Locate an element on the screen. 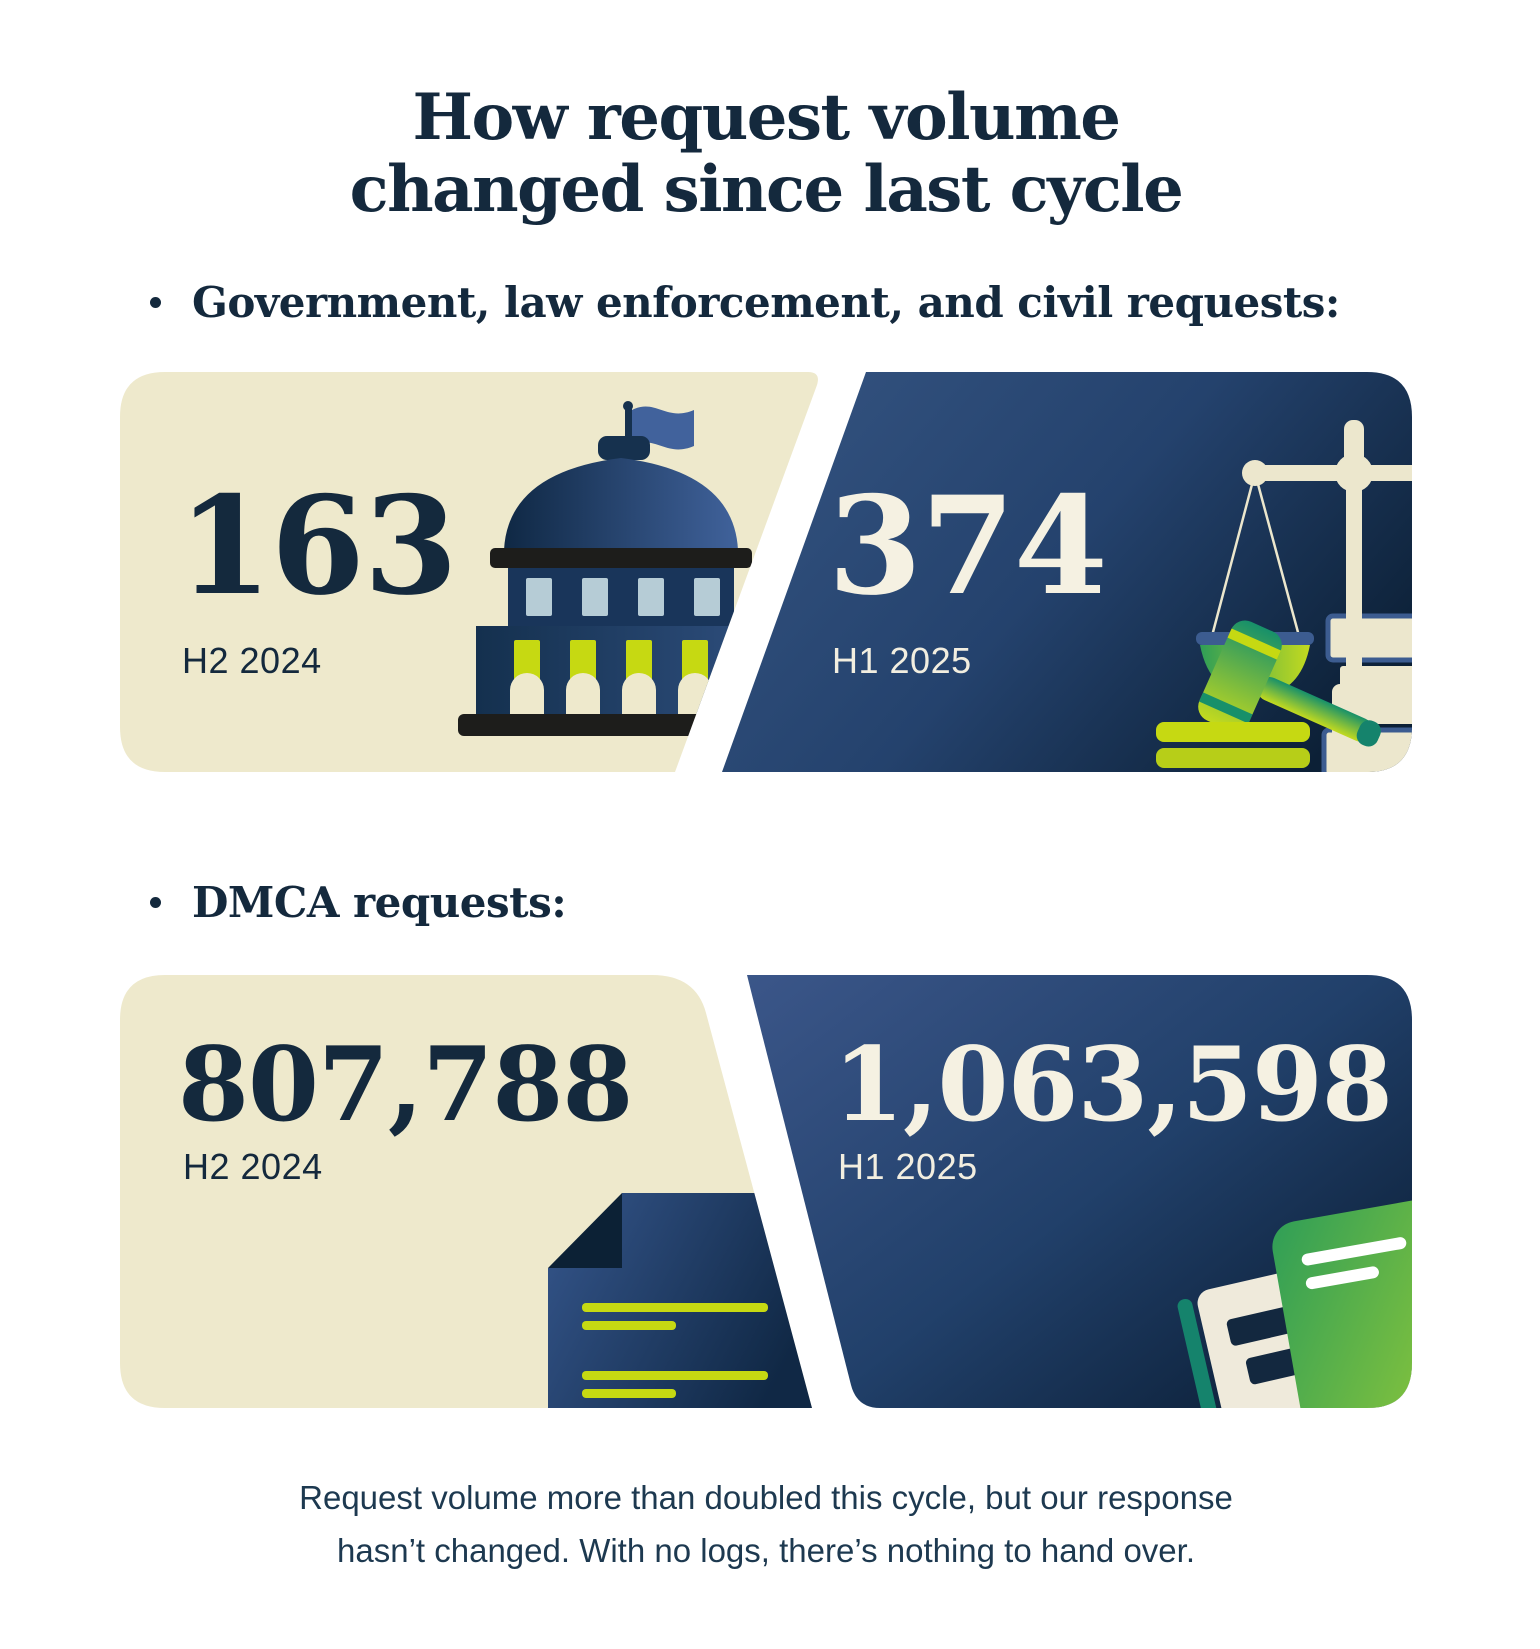  page-title-line2: changed since last cycle is located at coordinates (766, 189).